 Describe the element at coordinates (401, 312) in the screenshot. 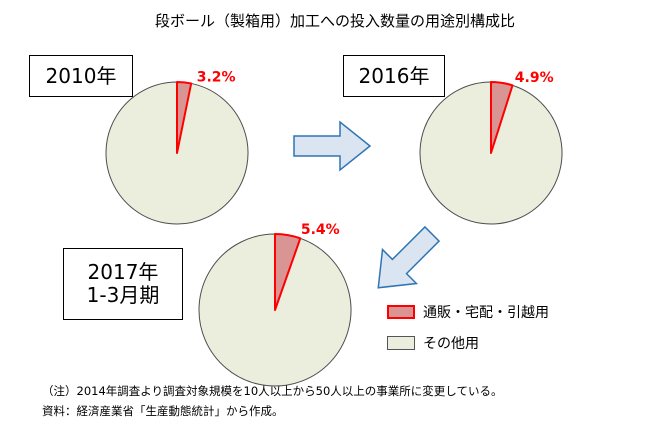

I see `legend-swatch-mailorder` at that location.